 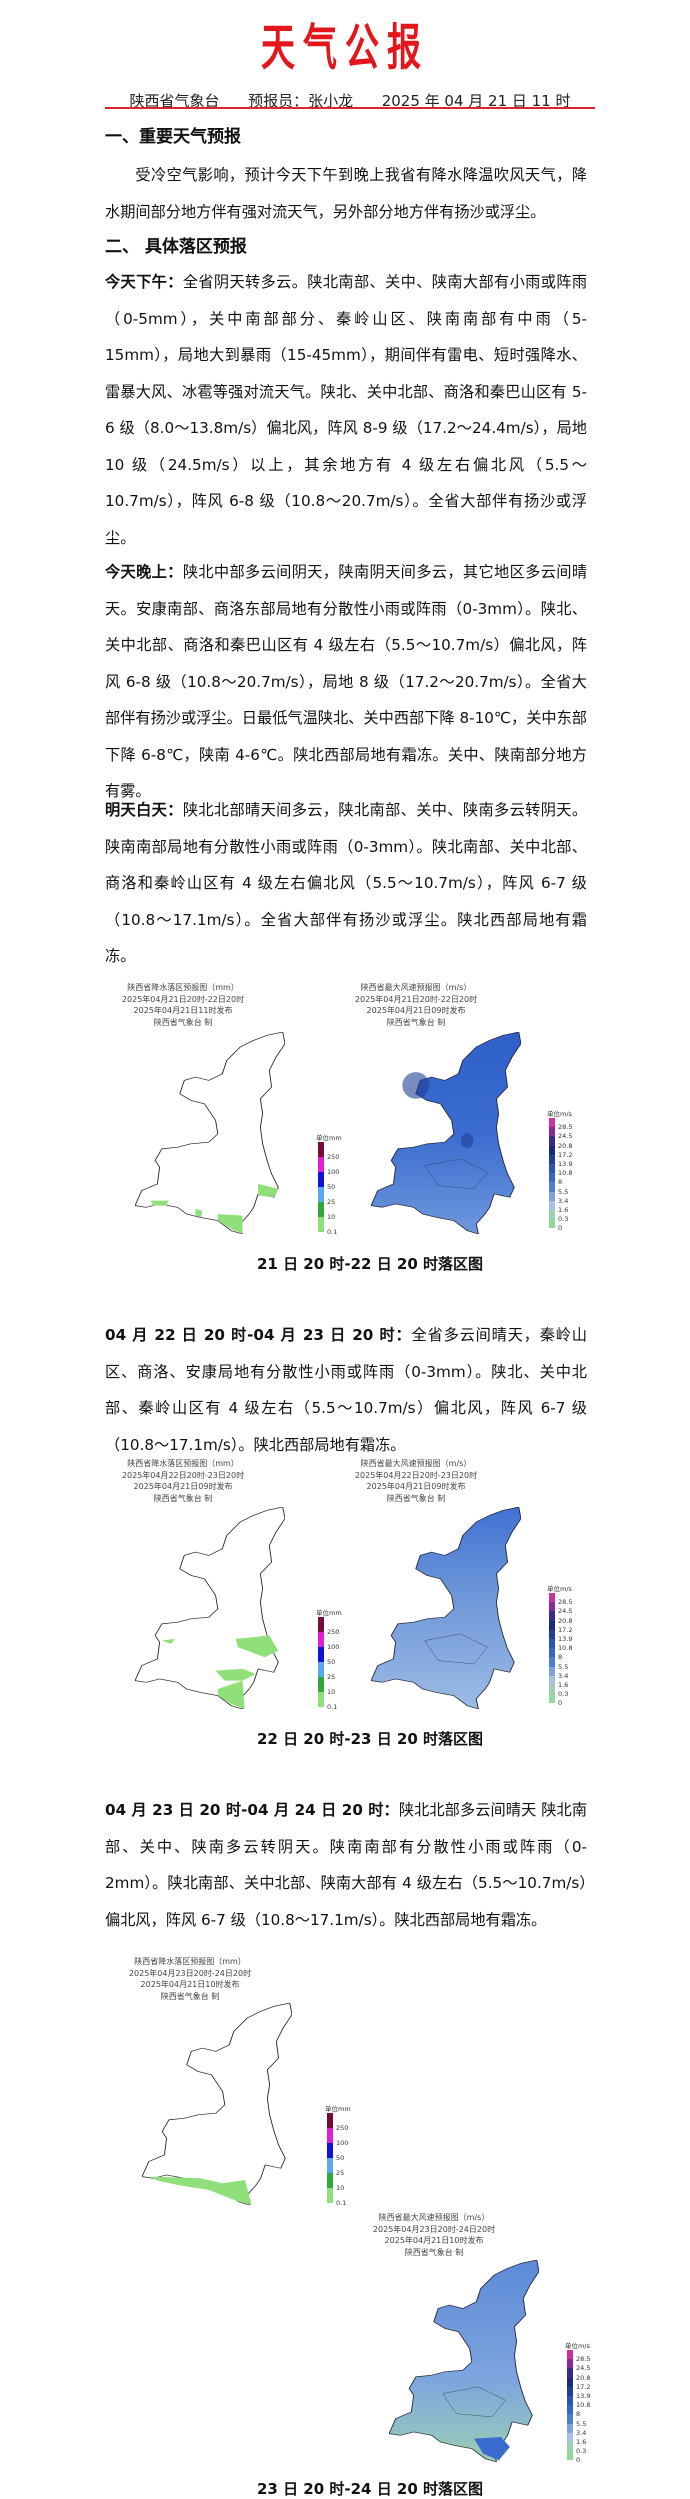 What do you see at coordinates (416, 1486) in the screenshot?
I see `wind-map-issued: 2025年04月21日09时发布` at bounding box center [416, 1486].